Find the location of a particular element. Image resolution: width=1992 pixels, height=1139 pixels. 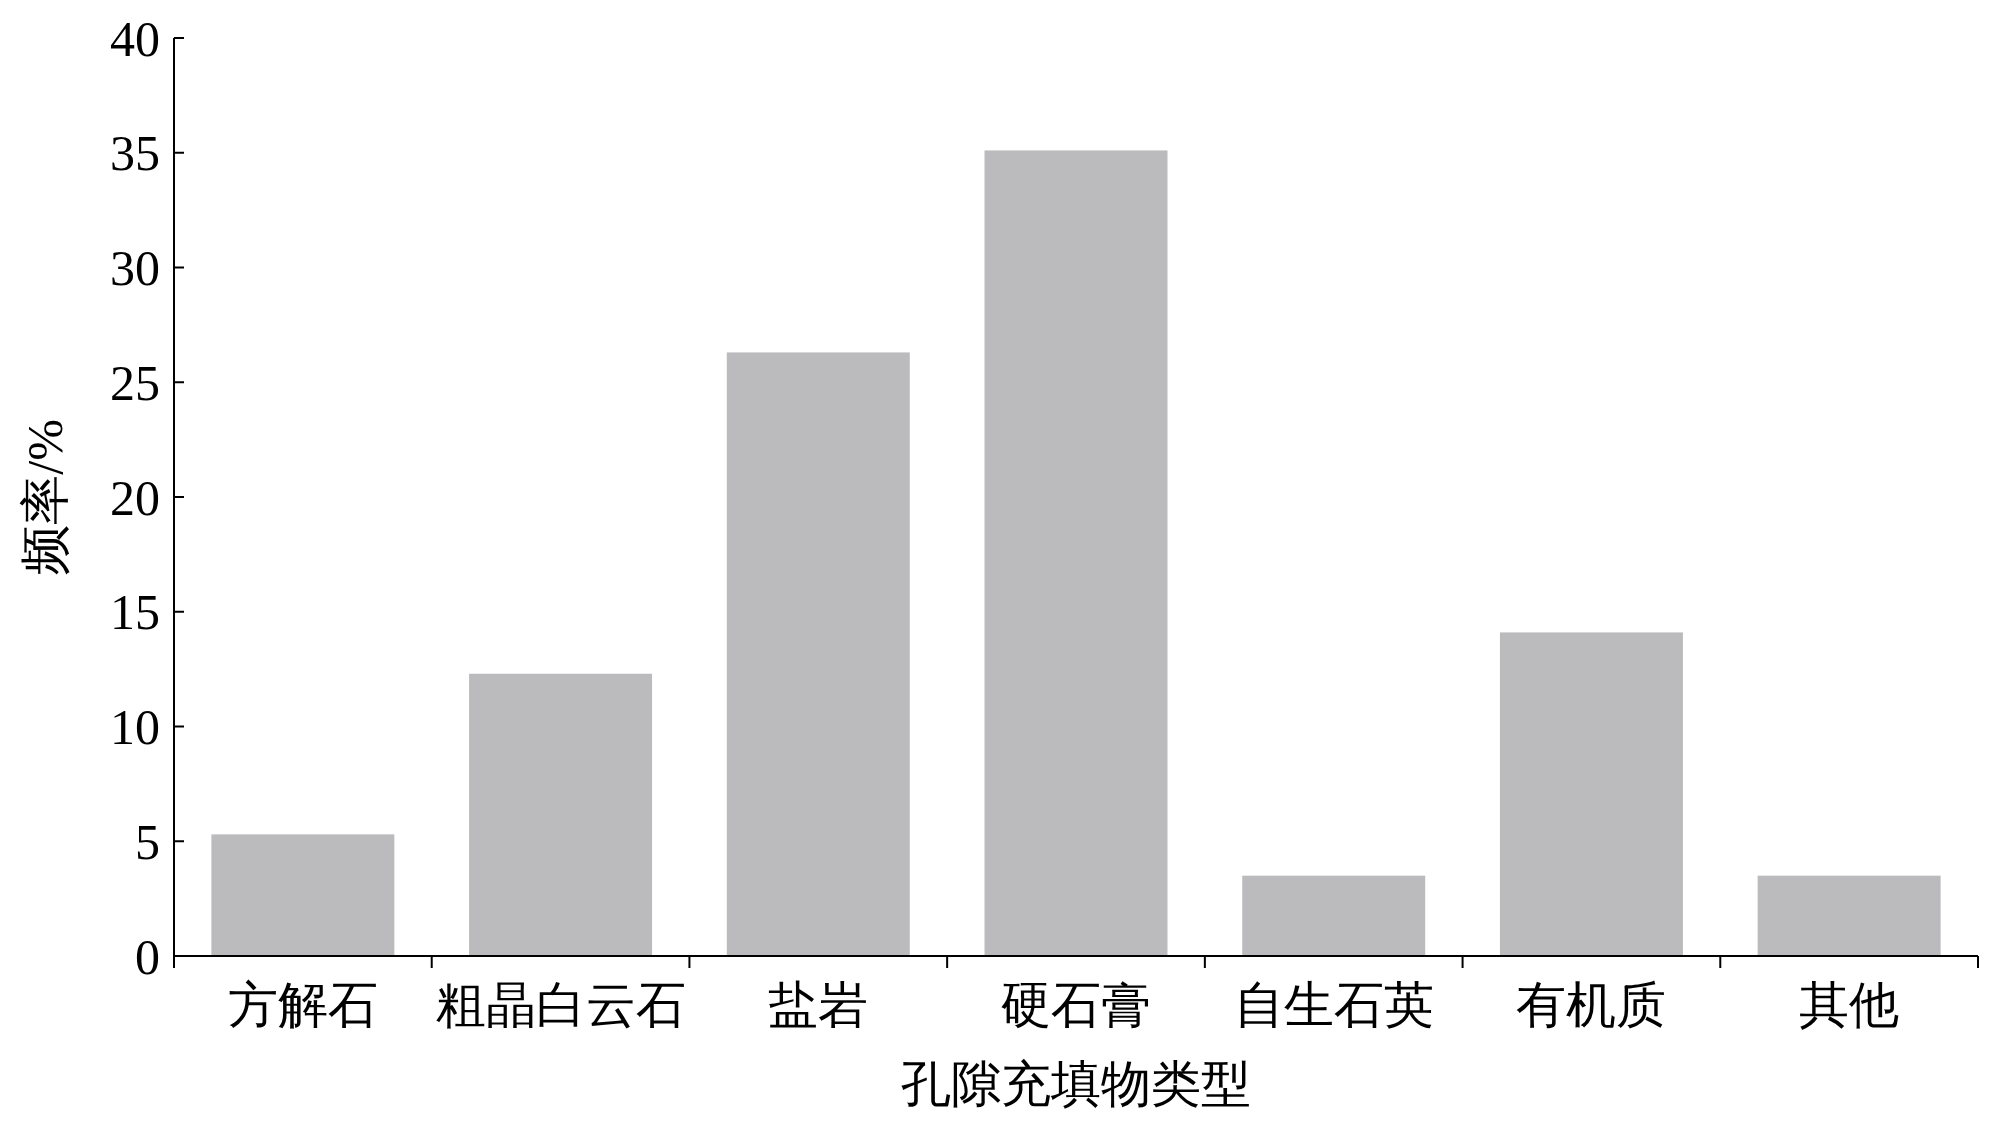

x-tick-label: 自生石英 is located at coordinates (1333, 1005).